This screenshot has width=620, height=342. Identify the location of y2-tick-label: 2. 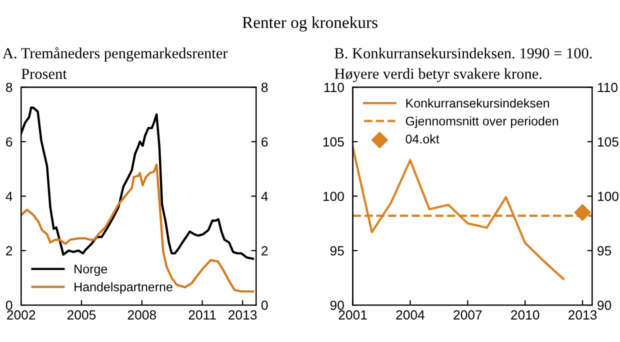
(265, 251).